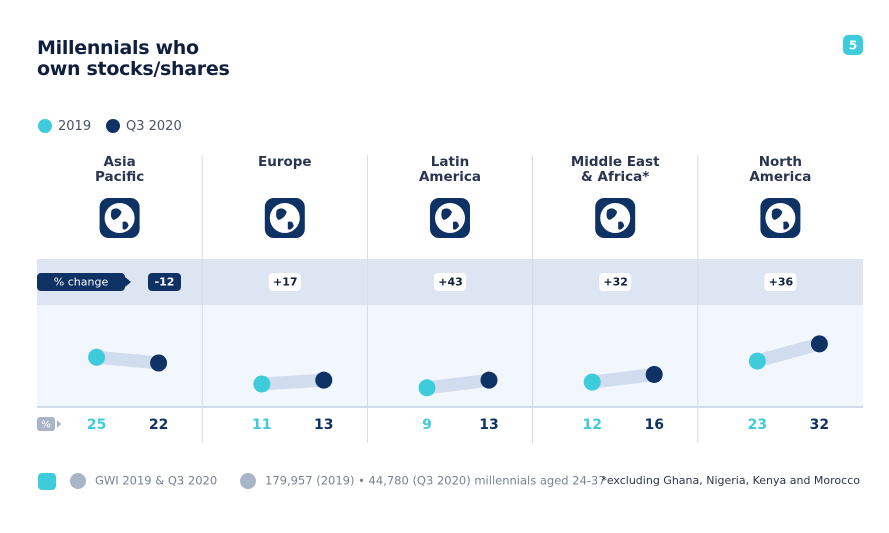  I want to click on value-label: 23, so click(757, 425).